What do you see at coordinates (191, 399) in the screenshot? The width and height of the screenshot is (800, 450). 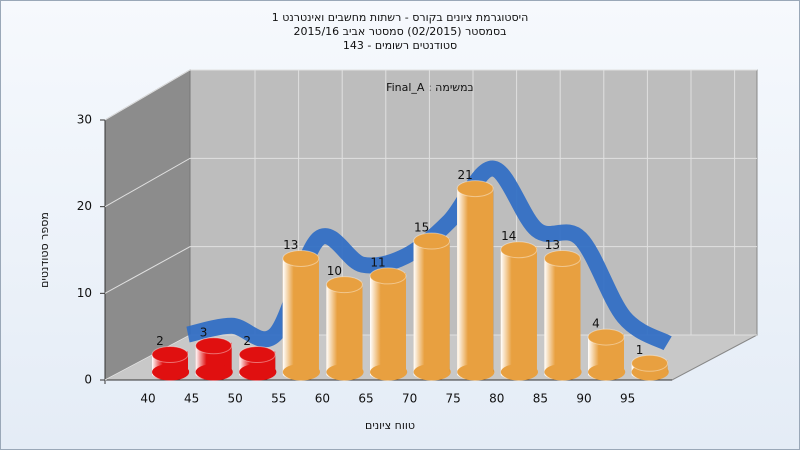 I see `x-tick-label: 45` at bounding box center [191, 399].